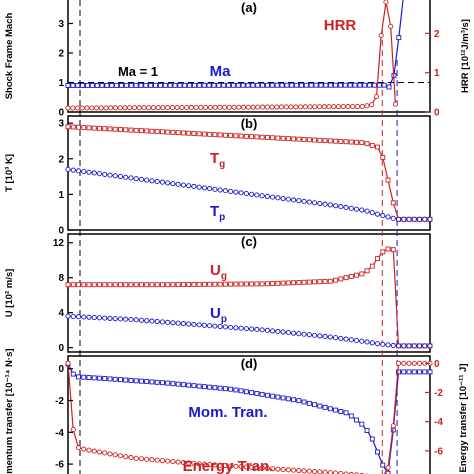 The width and height of the screenshot is (474, 474). Describe the element at coordinates (61, 278) in the screenshot. I see `y-tick-label: 8` at that location.